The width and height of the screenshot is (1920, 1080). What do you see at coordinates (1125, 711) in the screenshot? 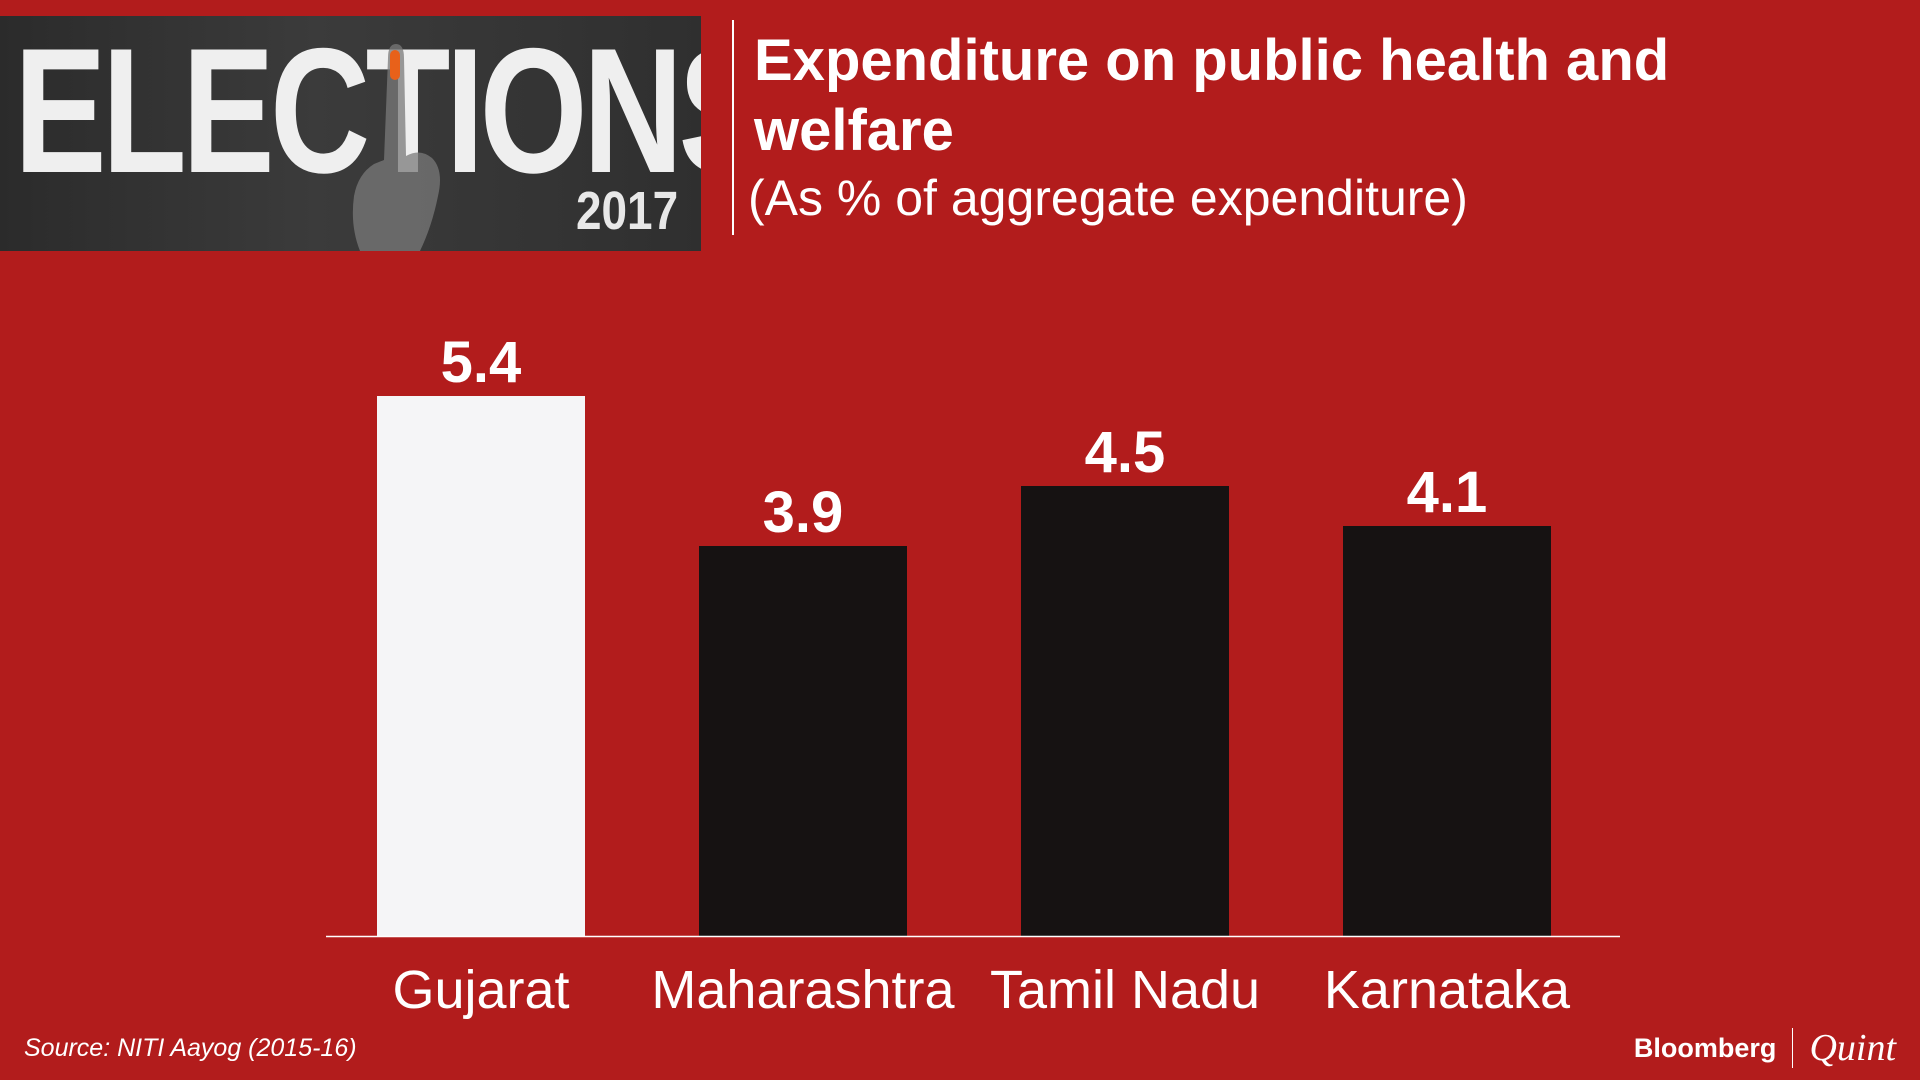
I see `bar-tamil-nadu` at bounding box center [1125, 711].